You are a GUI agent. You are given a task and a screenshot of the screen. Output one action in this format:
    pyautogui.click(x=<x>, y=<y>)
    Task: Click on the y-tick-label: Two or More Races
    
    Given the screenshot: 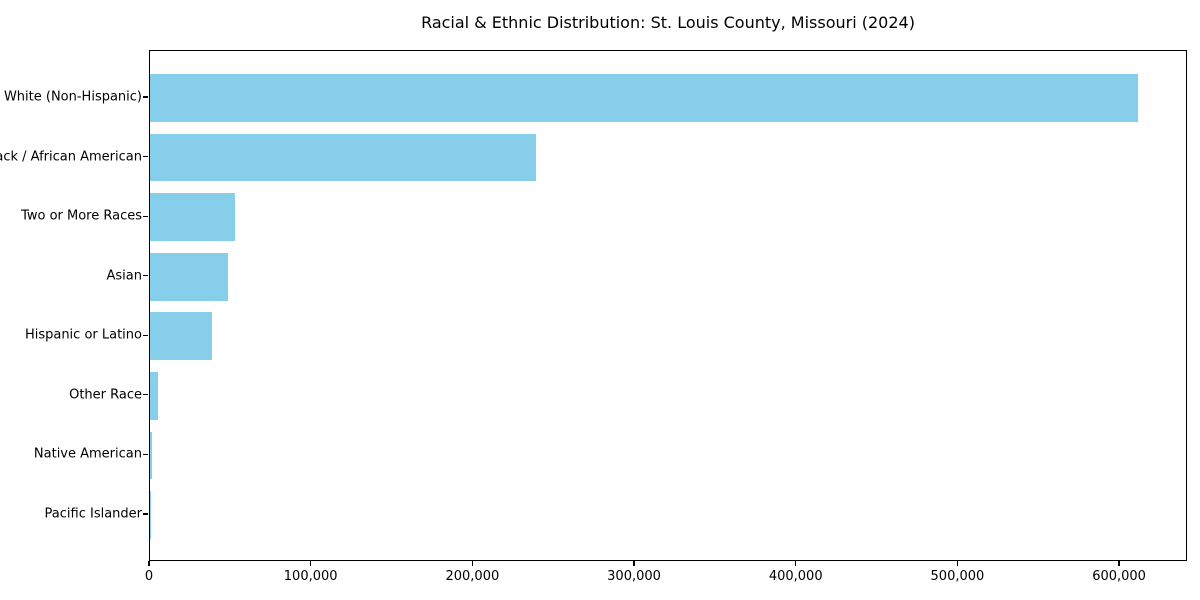 What is the action you would take?
    pyautogui.click(x=81, y=216)
    